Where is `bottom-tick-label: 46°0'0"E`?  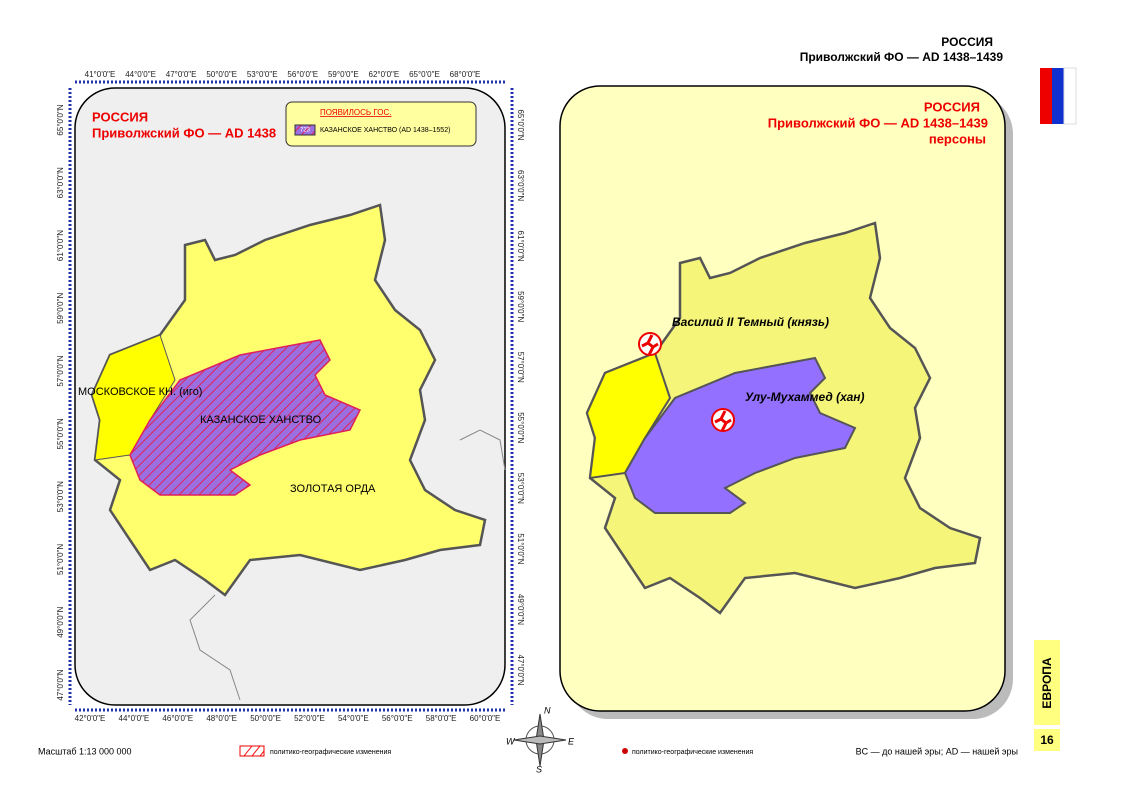 bottom-tick-label: 46°0'0"E is located at coordinates (177, 718).